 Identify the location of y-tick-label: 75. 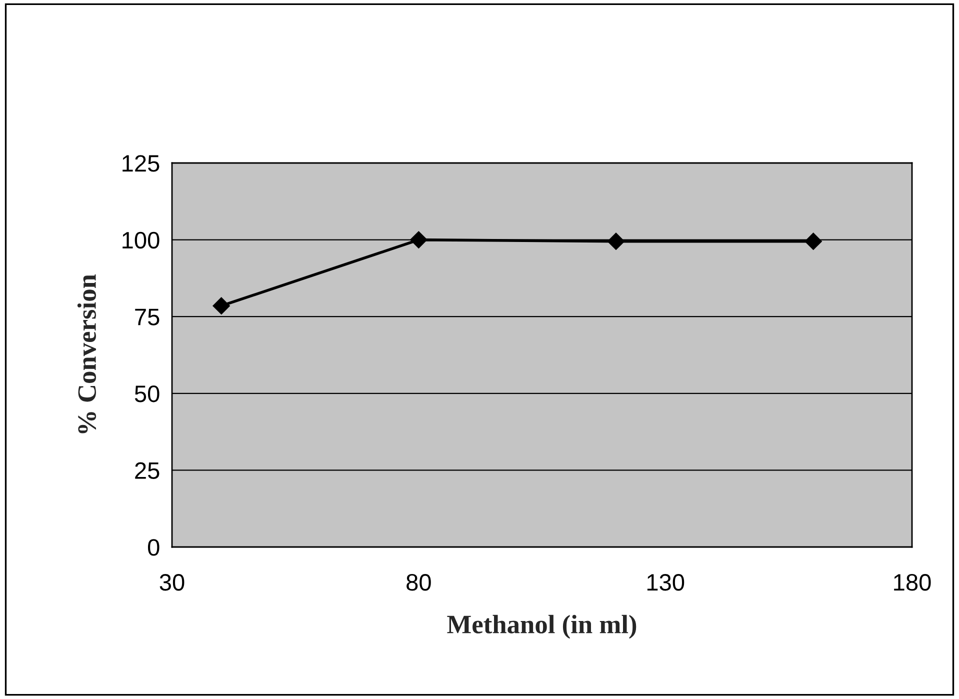
(147, 317).